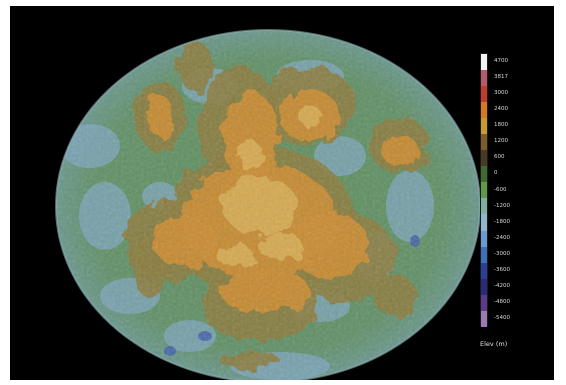  What do you see at coordinates (501, 125) in the screenshot?
I see `legend-tick-label: 1800` at bounding box center [501, 125].